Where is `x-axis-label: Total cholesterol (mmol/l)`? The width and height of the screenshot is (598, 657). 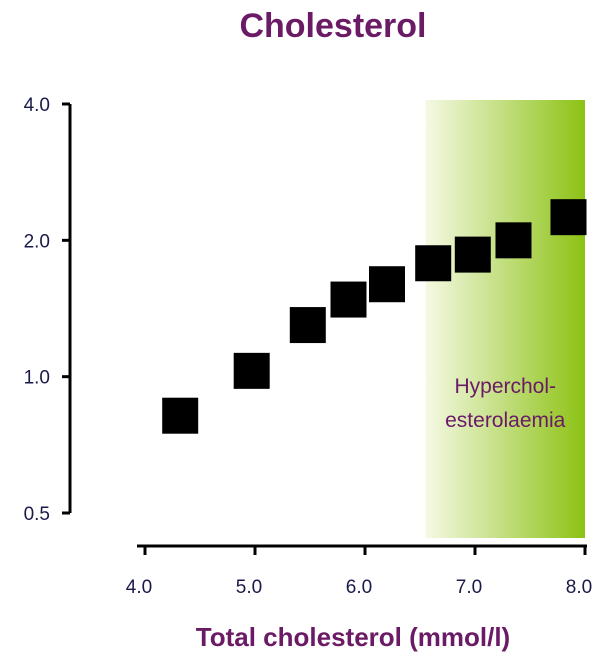
x-axis-label: Total cholesterol (mmol/l) is located at coordinates (353, 637).